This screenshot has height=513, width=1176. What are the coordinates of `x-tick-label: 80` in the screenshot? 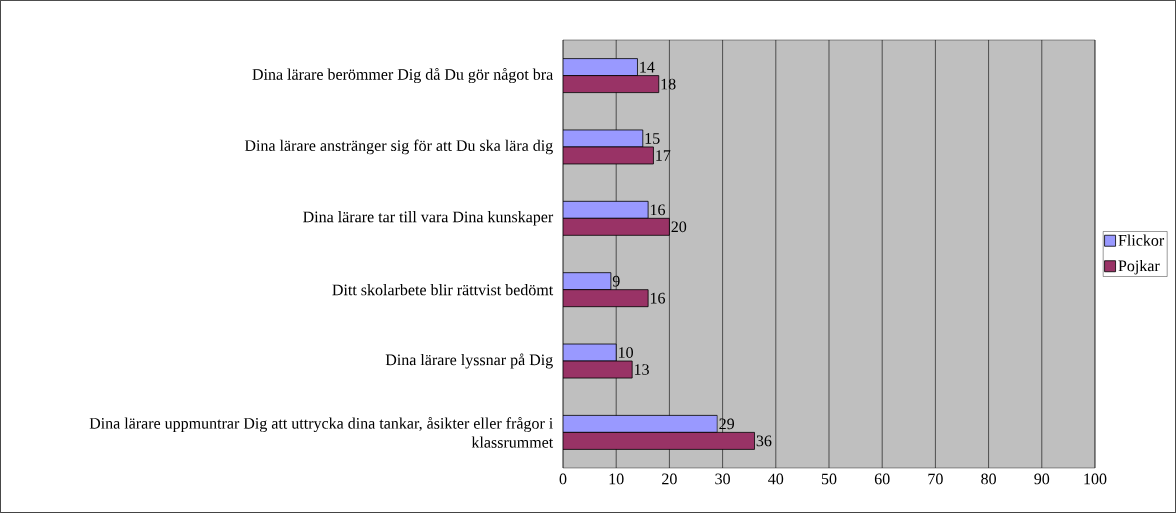 It's located at (988, 479).